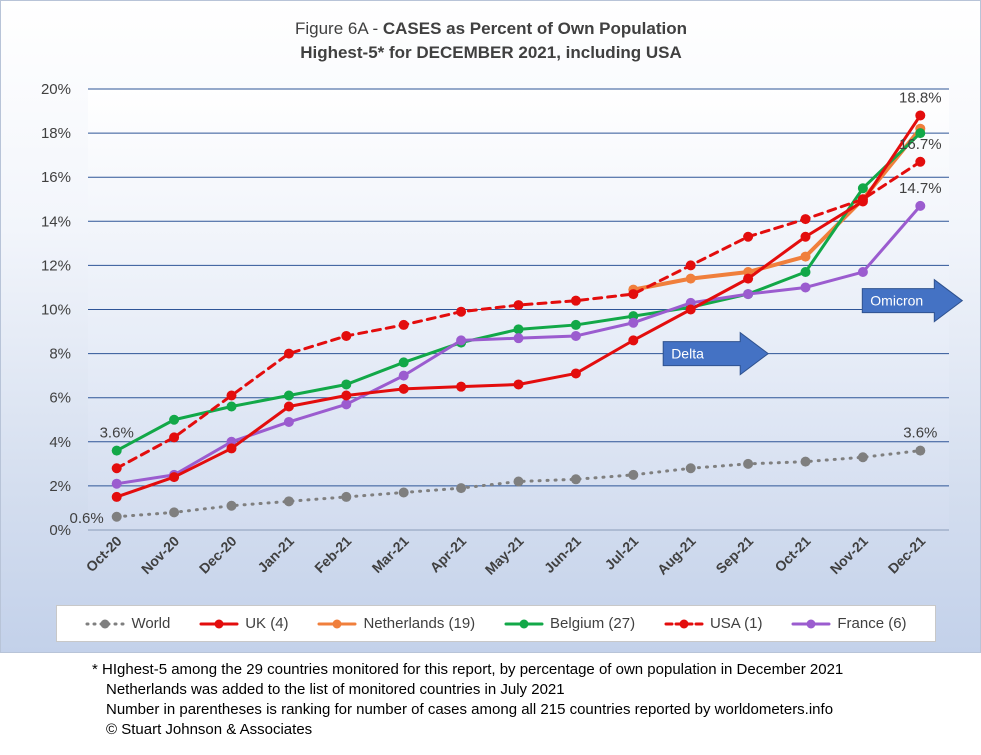  I want to click on legend-item: France (6), so click(849, 623).